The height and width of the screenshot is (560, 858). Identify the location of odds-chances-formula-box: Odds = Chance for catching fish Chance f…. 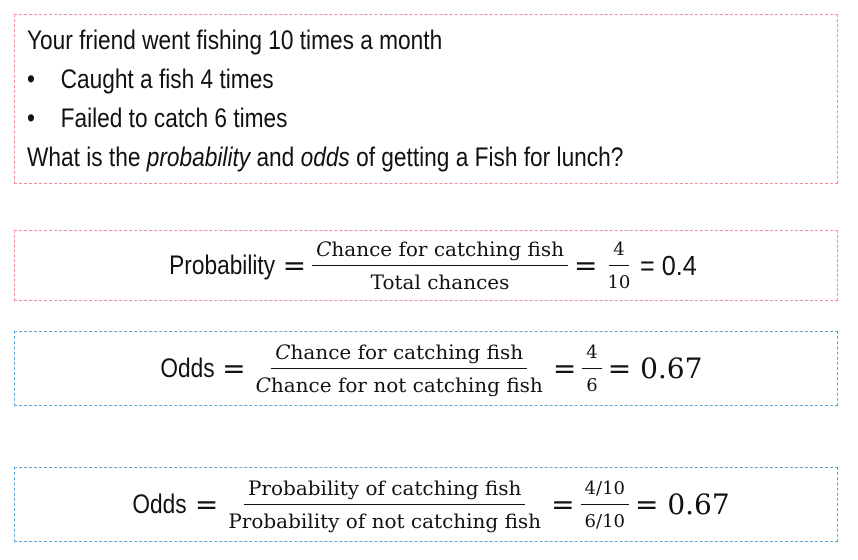
(426, 368).